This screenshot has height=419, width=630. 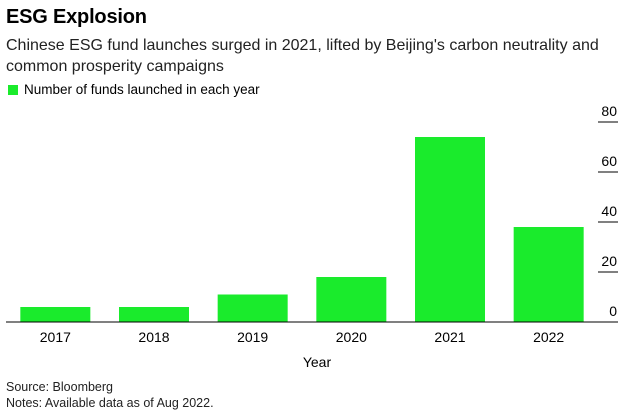 What do you see at coordinates (110, 403) in the screenshot?
I see `notes-text: Notes: Available data as of Aug 2022.` at bounding box center [110, 403].